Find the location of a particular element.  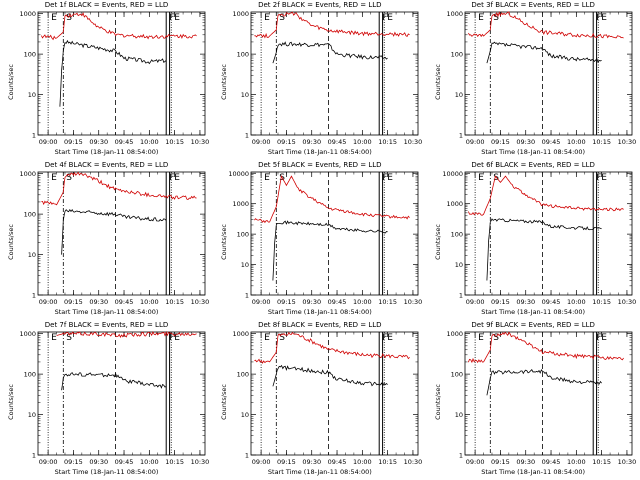

x-tick-label: 10:30 is located at coordinates (200, 142).